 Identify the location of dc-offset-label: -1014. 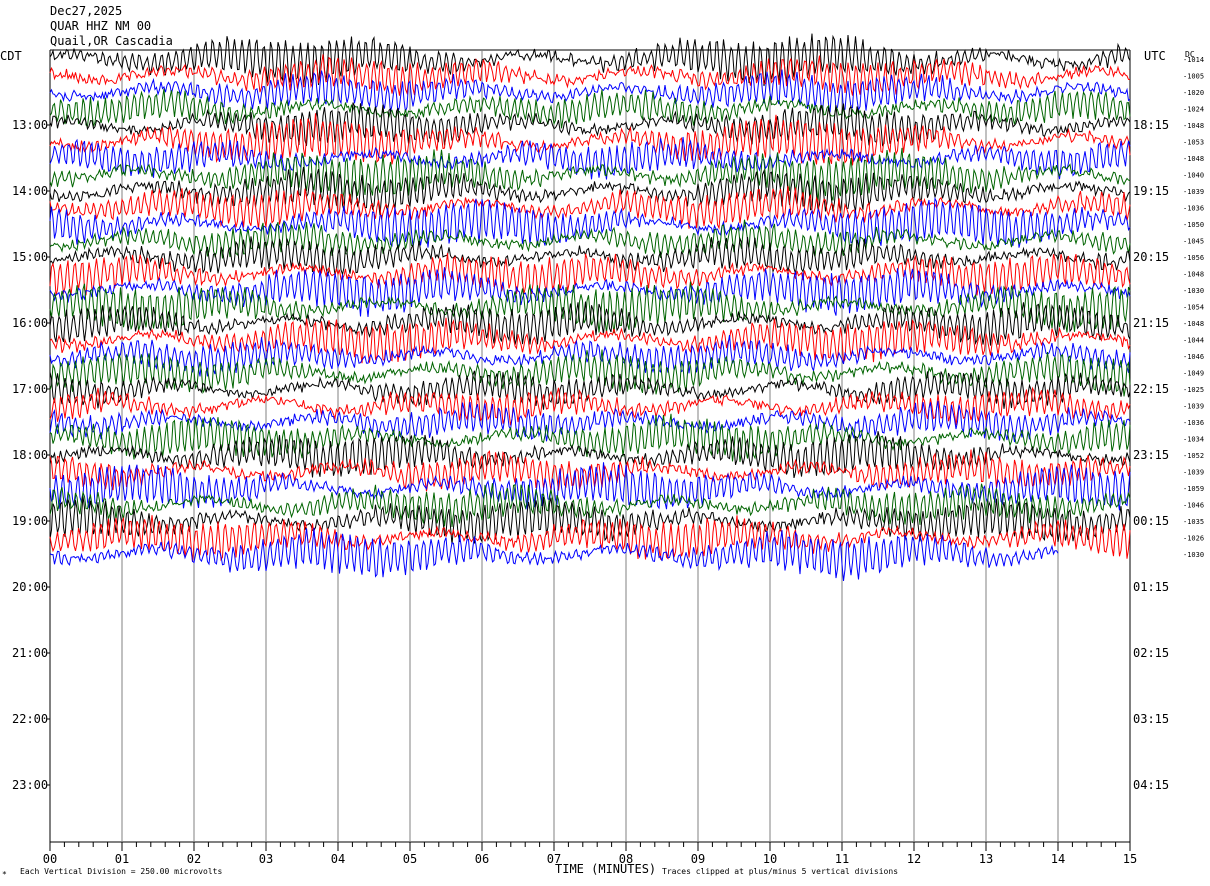
(1193, 60).